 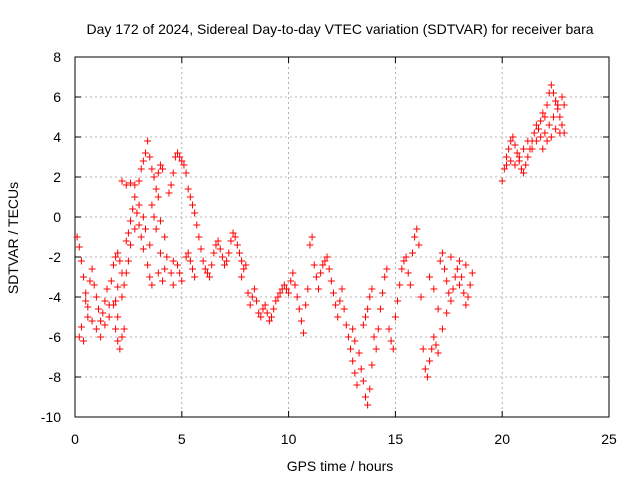 I want to click on y-tick-label: 4, so click(x=57, y=137).